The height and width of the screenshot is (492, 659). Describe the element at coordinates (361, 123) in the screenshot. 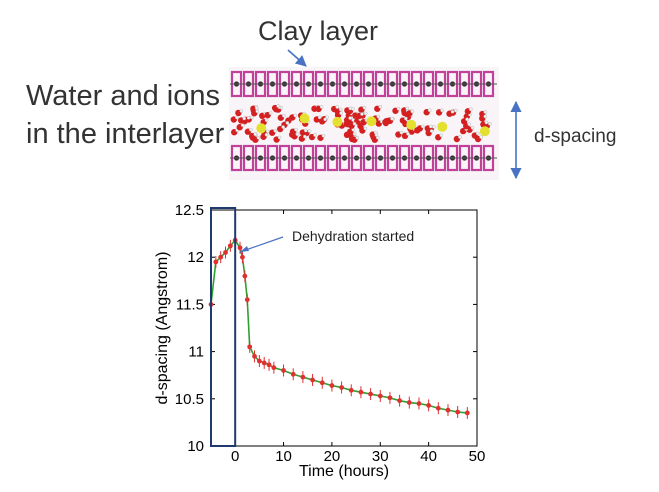

I see `interlayer-water` at that location.